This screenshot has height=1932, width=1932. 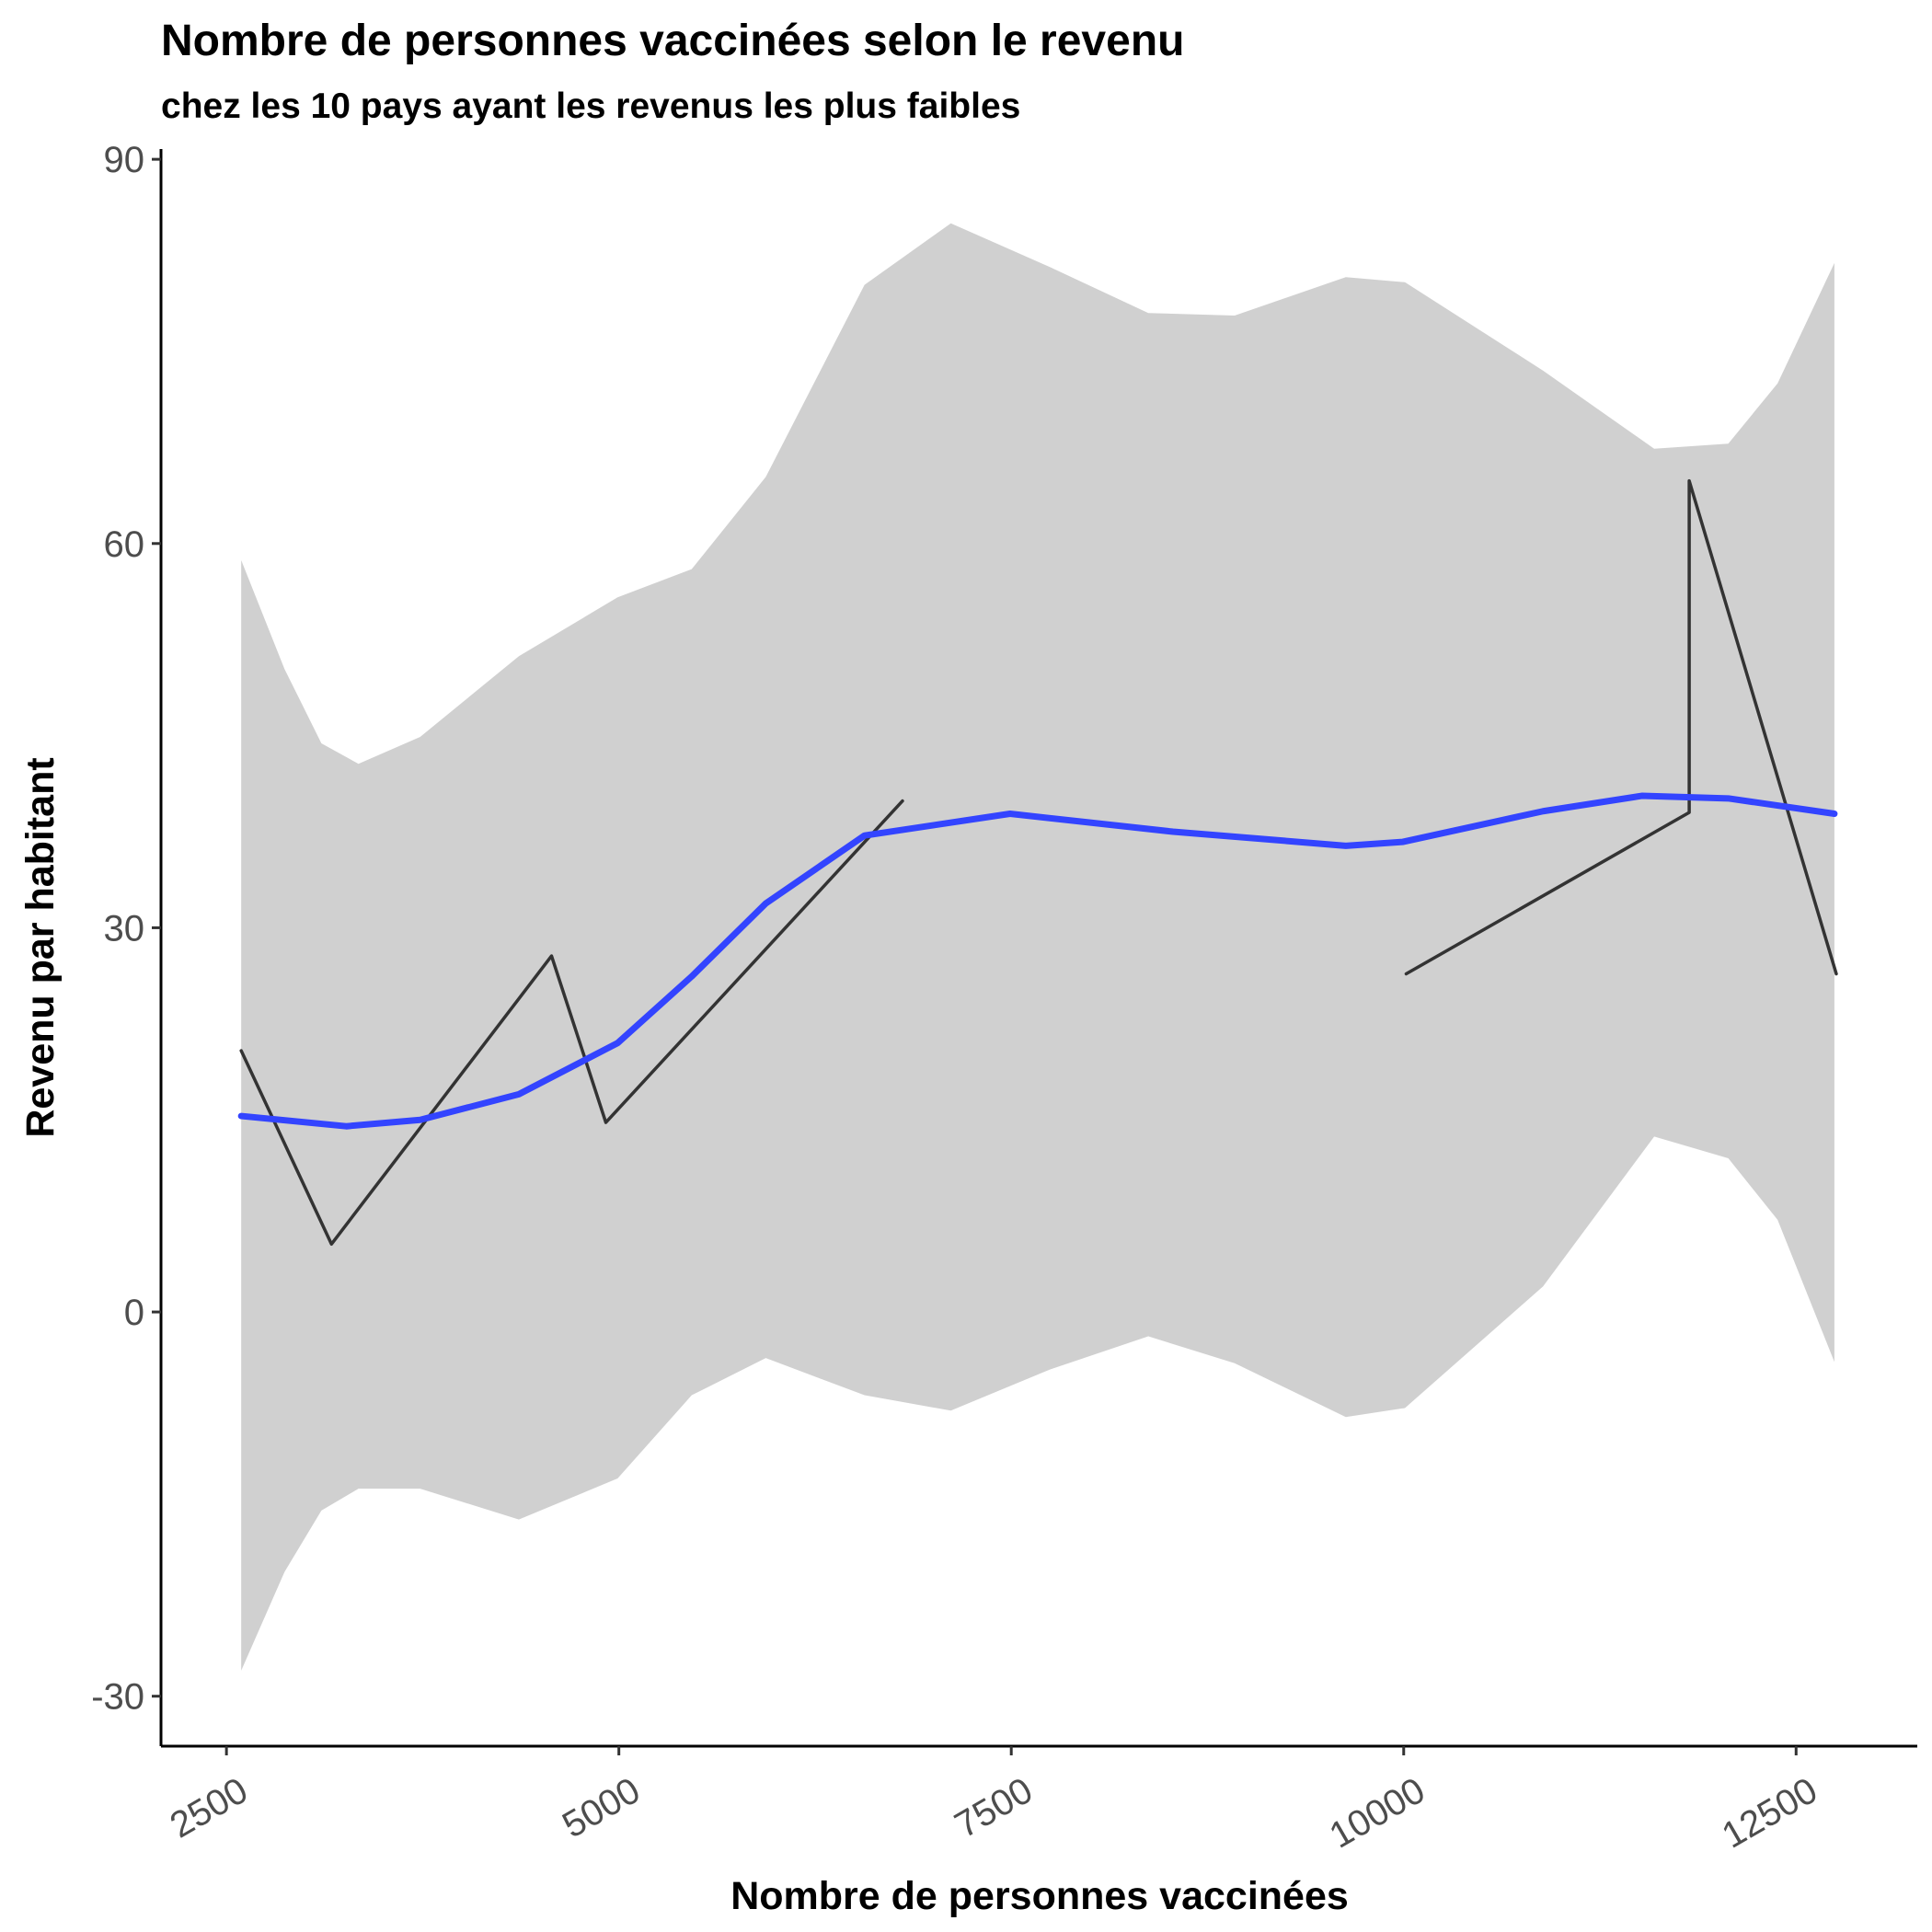 What do you see at coordinates (40, 947) in the screenshot?
I see `y-axis-title: Revenu par habitant` at bounding box center [40, 947].